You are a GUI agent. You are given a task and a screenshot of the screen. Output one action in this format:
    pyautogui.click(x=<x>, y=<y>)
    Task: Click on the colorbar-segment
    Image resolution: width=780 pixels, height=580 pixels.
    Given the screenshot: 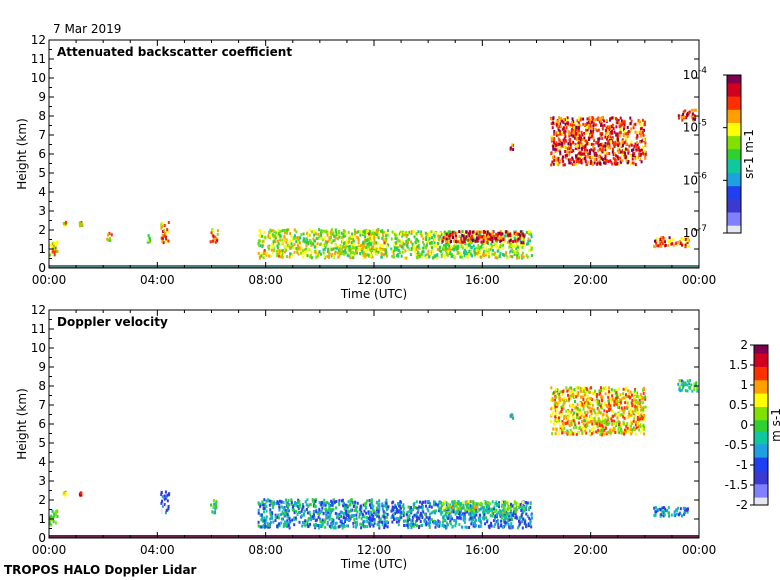 What is the action you would take?
    pyautogui.click(x=734, y=84)
    